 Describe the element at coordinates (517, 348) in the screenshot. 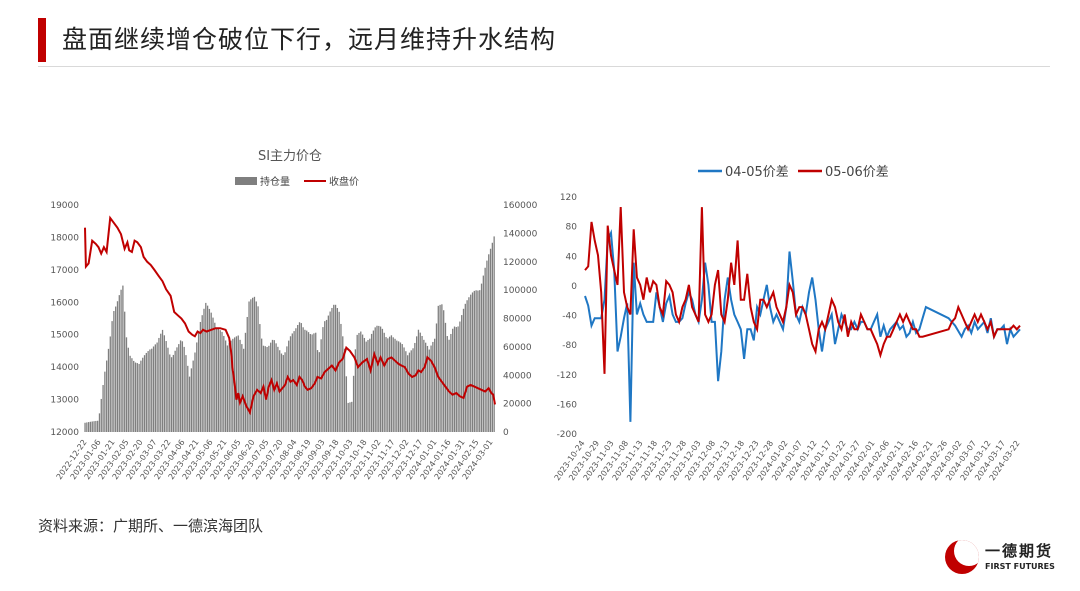

I see `y-right-tick-label: 60000` at that location.